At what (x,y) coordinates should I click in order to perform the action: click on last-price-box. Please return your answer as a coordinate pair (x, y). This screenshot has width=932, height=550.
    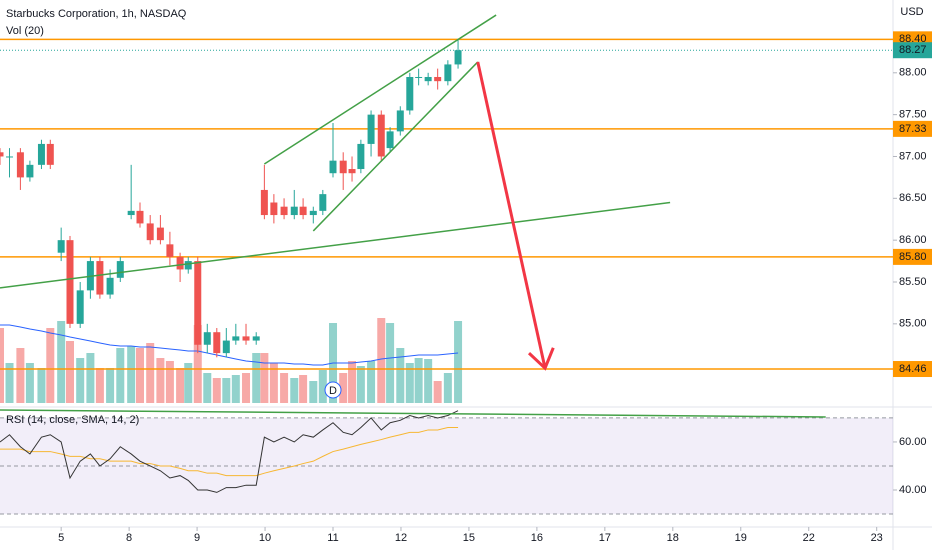
    Looking at the image, I should click on (912, 50).